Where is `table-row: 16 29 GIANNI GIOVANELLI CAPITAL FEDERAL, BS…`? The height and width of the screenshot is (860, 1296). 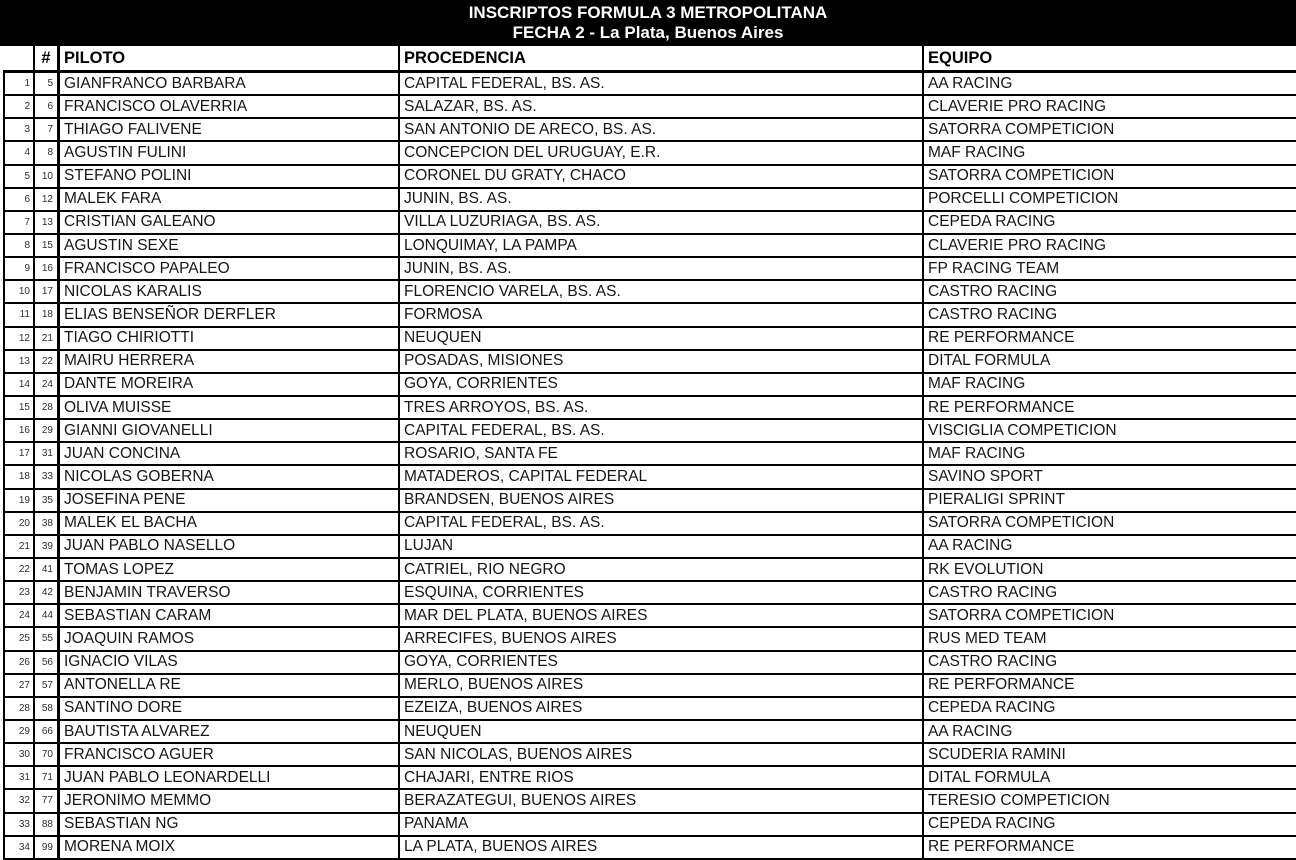 table-row: 16 29 GIANNI GIOVANELLI CAPITAL FEDERAL, BS… is located at coordinates (649, 432).